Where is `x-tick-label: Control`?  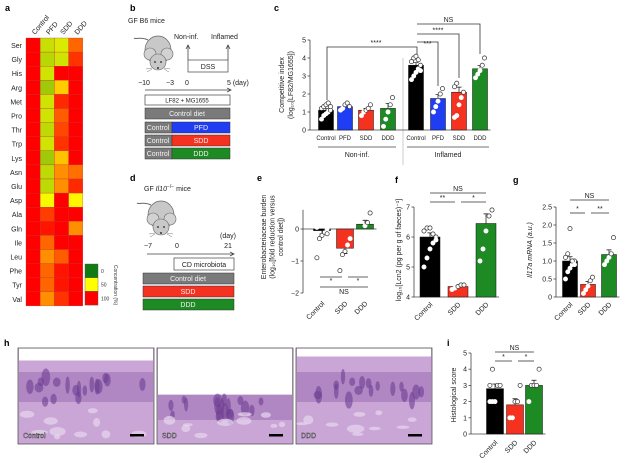
x-tick-label: Control is located at coordinates (423, 311).